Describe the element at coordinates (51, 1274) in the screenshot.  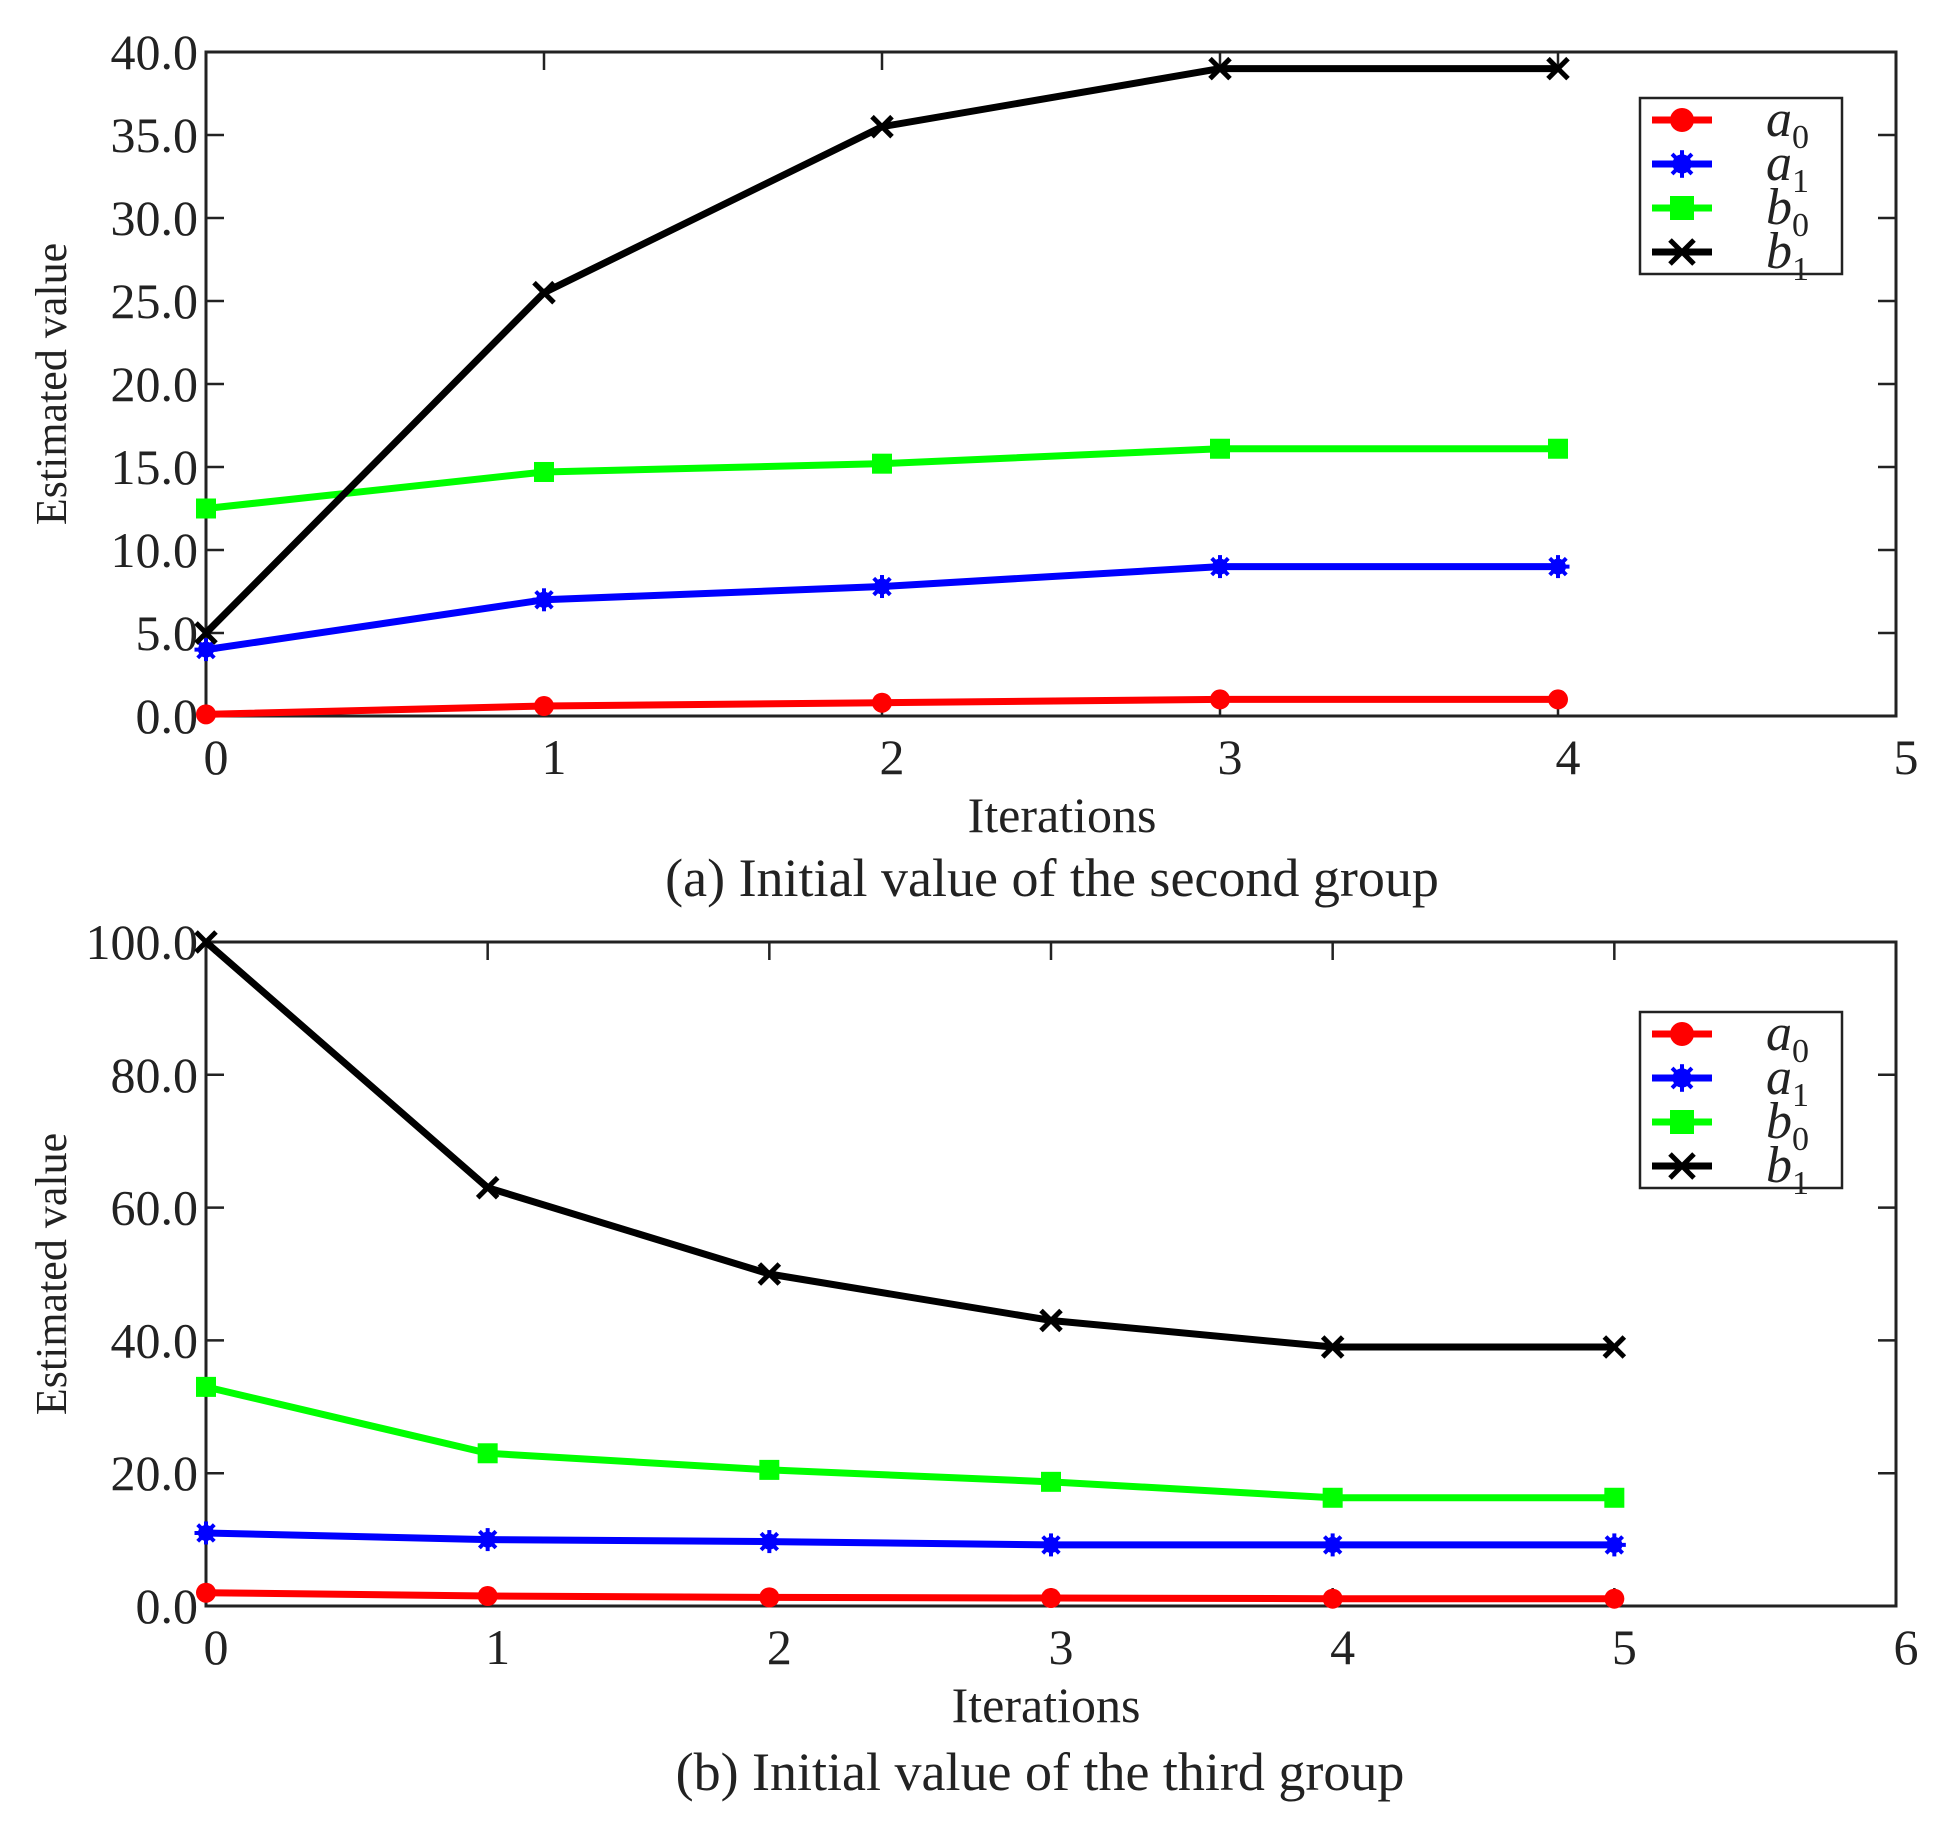
I see `y-axis-label-b: Estimated value` at that location.